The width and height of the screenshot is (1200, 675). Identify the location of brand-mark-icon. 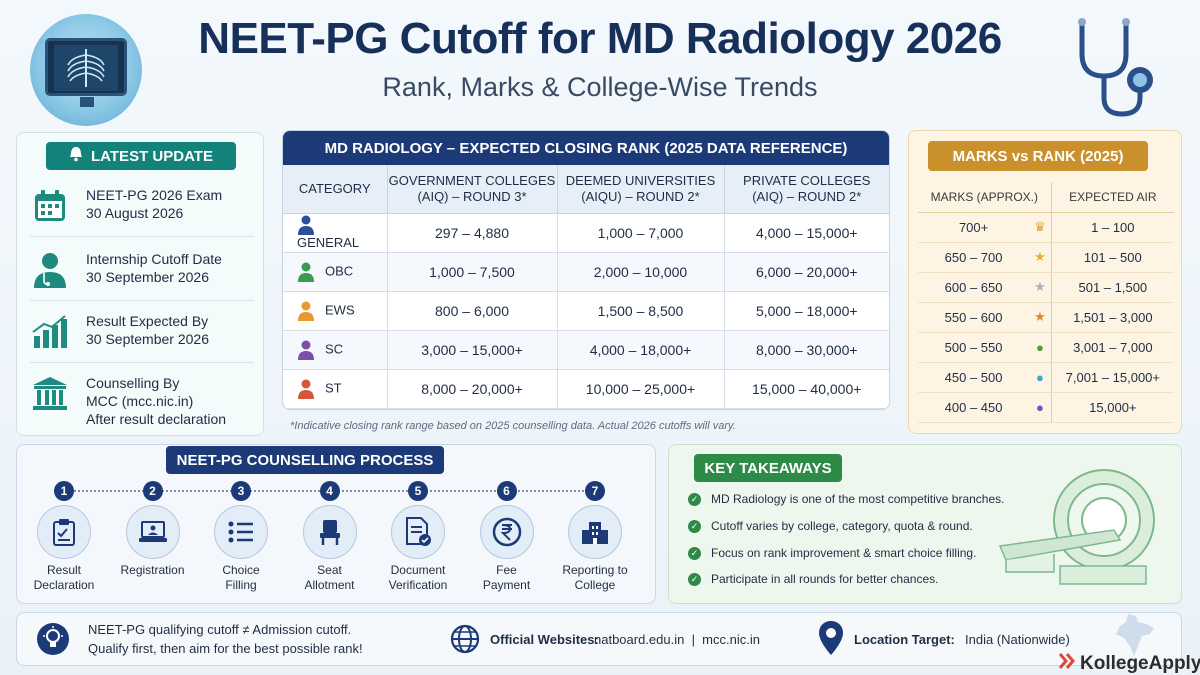
(1067, 663).